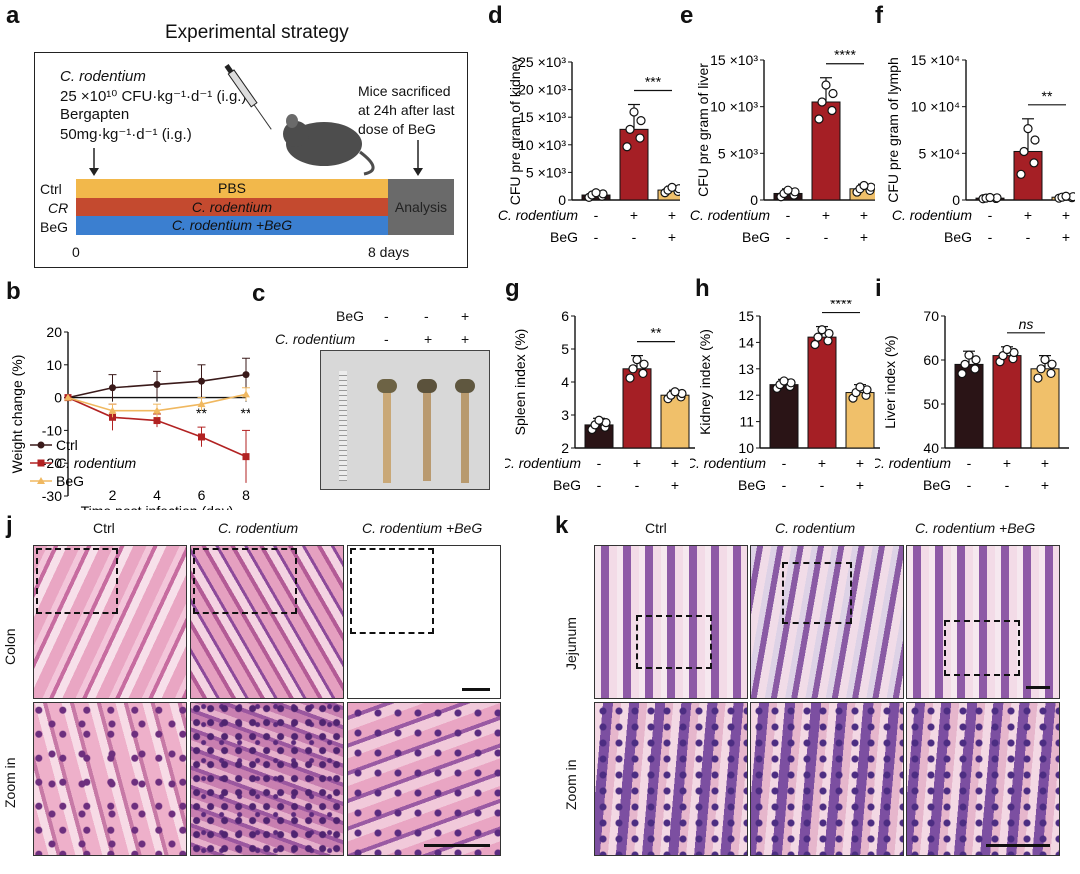 The image size is (1080, 874). Describe the element at coordinates (746, 342) in the screenshot. I see `y-tick-label: 14` at that location.